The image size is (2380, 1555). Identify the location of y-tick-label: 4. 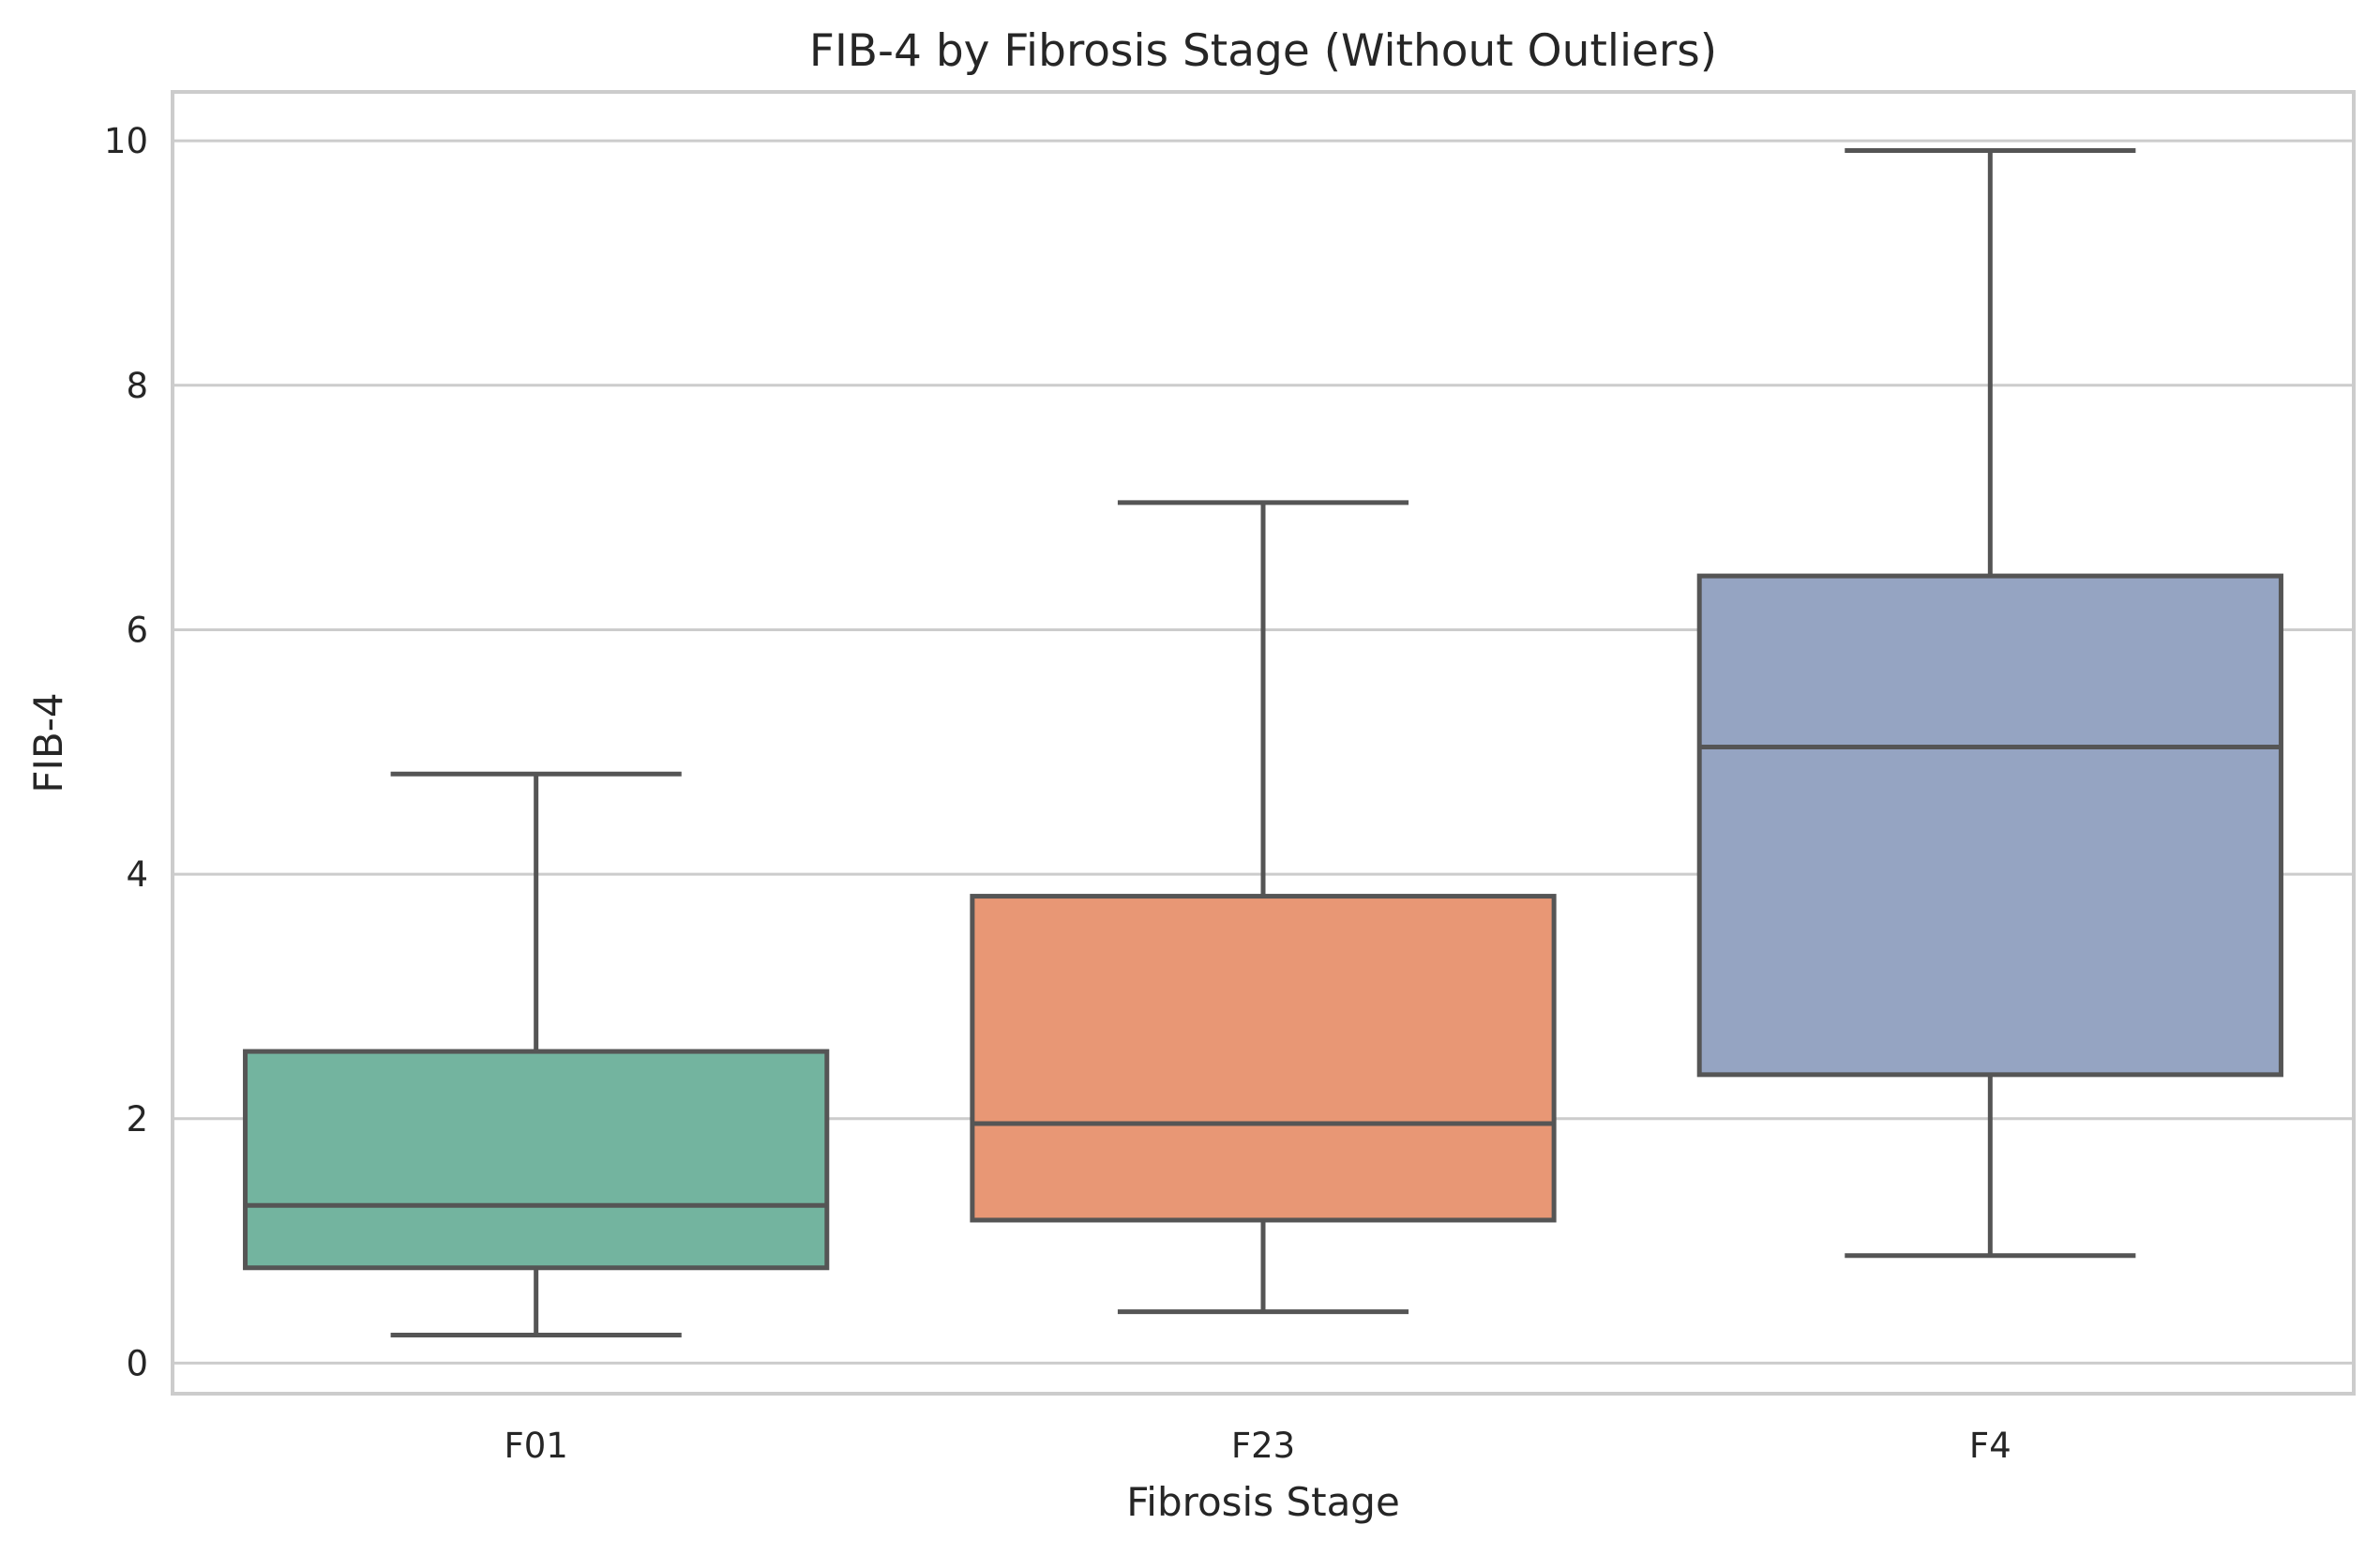
(137, 875).